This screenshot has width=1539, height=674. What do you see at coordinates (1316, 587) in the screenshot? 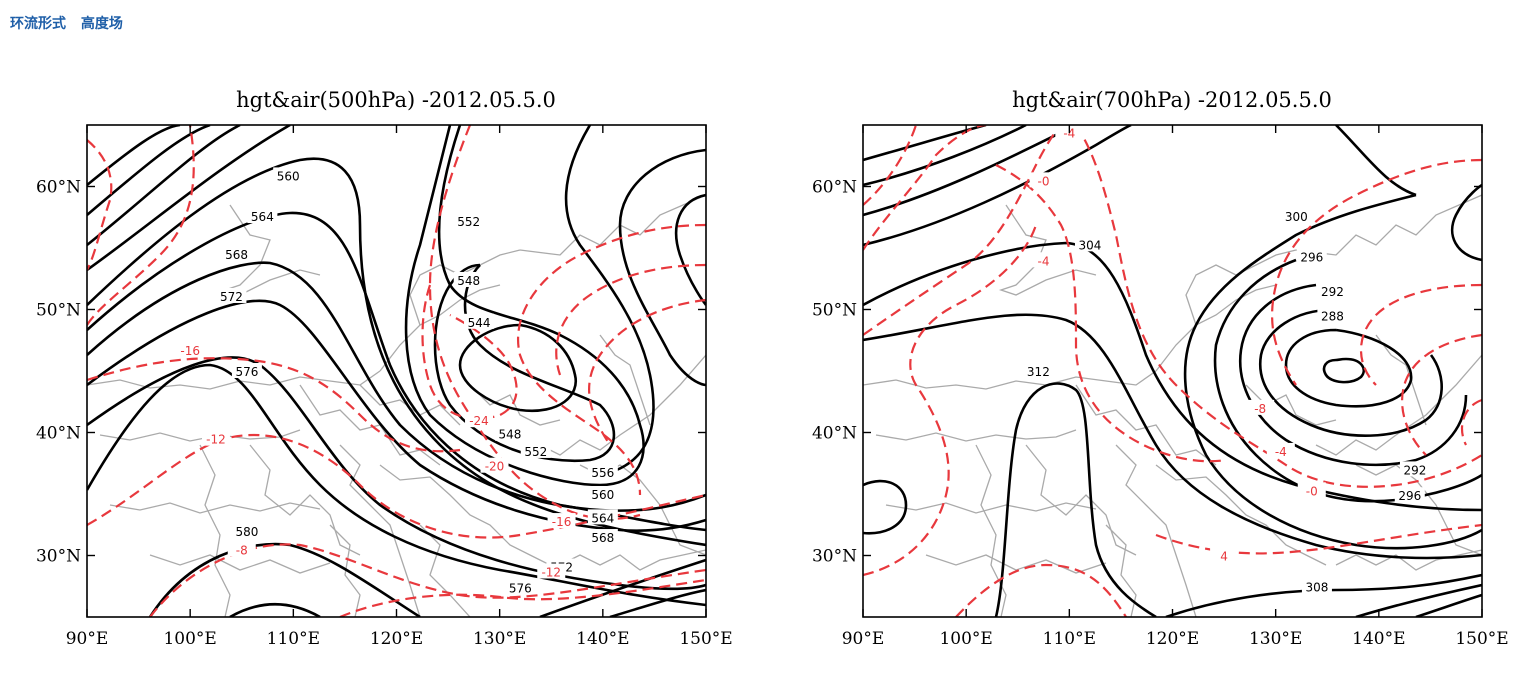
I see `height-contour-label: 308` at bounding box center [1316, 587].